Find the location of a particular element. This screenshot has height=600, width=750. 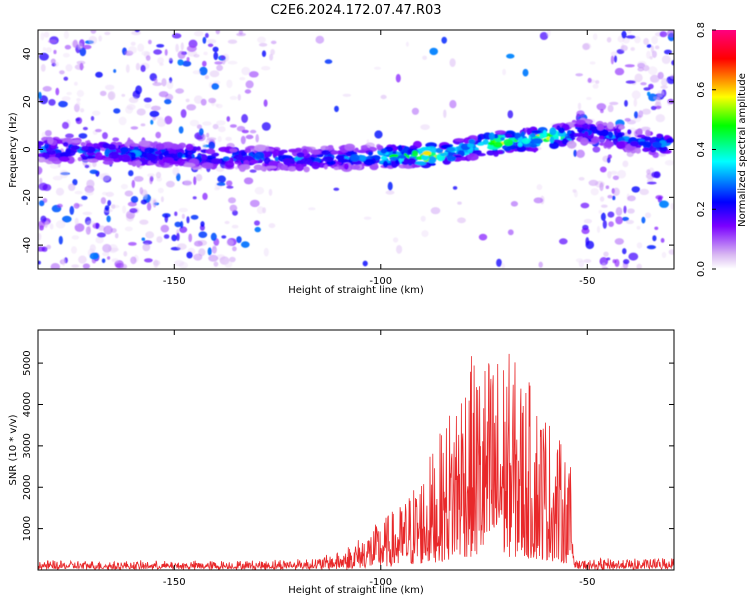

spectrogram-xtick-label: -50 is located at coordinates (587, 281).